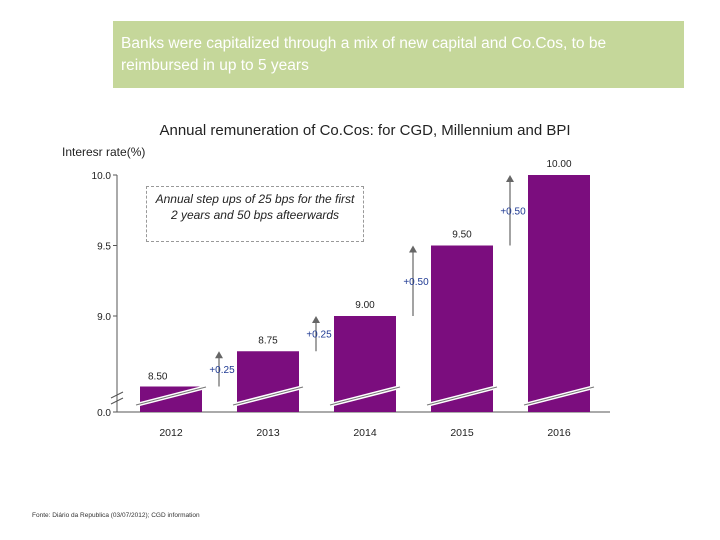  I want to click on data-label: 10.00, so click(558, 164).